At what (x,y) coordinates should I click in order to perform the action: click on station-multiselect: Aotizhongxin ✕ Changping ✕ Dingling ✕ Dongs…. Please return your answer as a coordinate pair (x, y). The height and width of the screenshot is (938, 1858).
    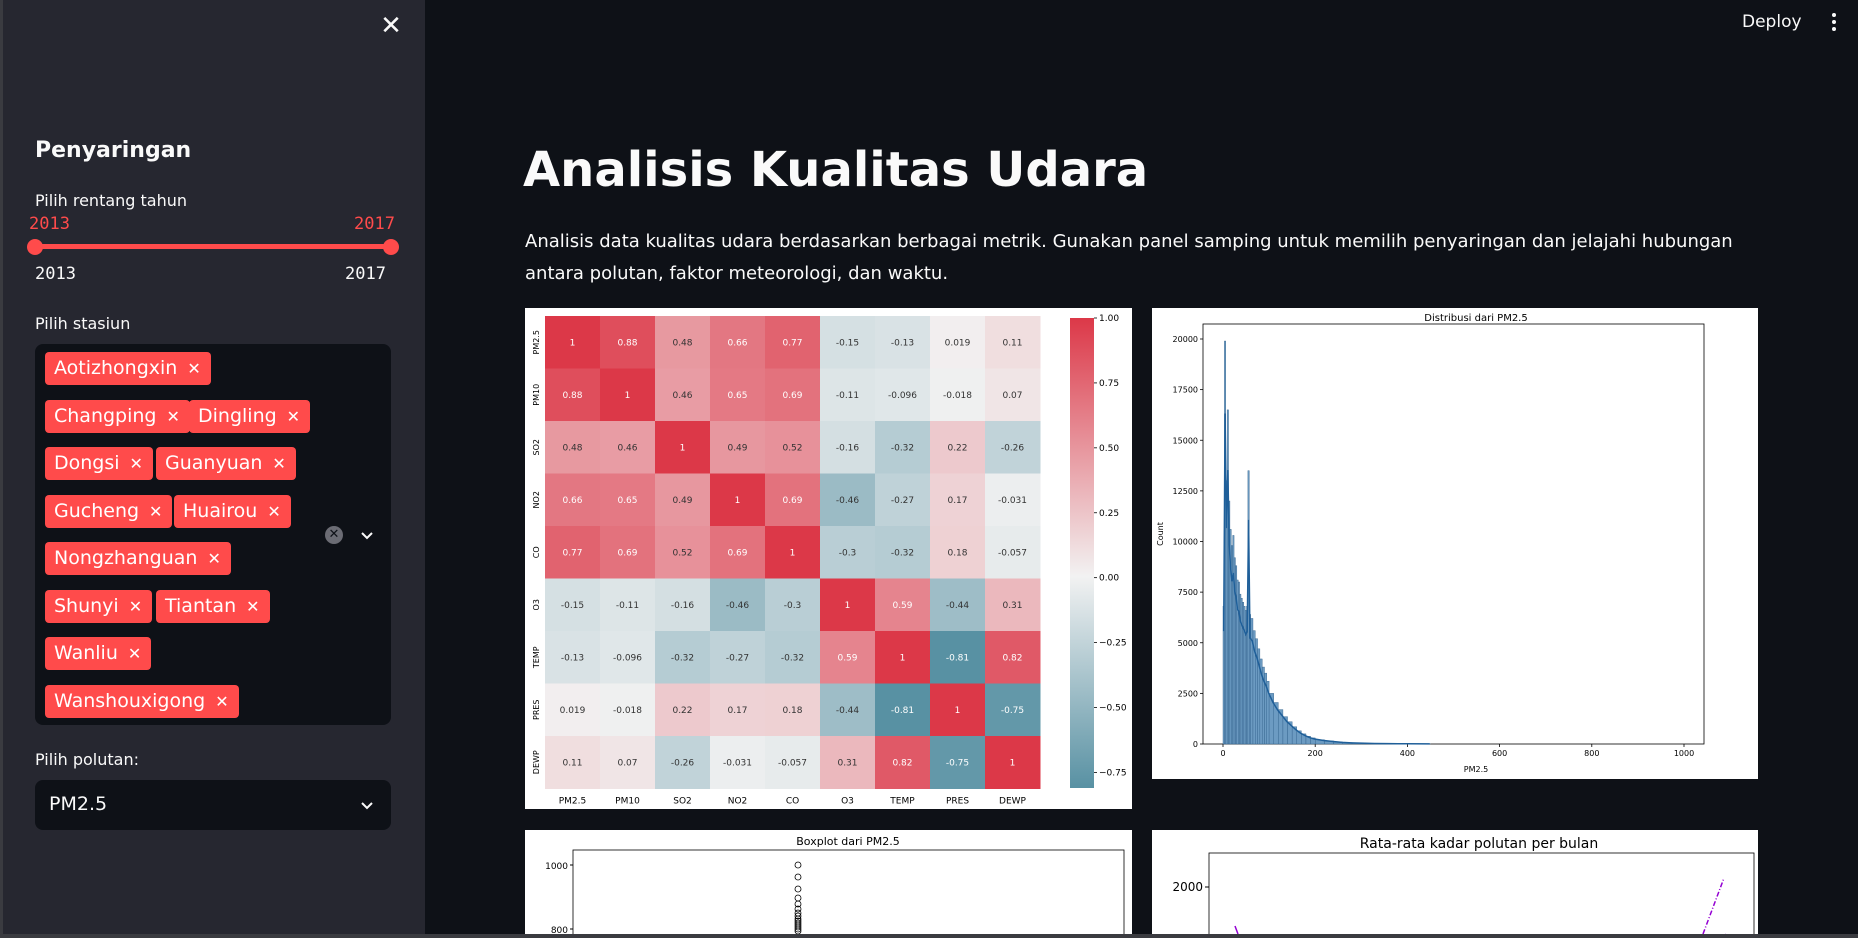
    Looking at the image, I should click on (213, 534).